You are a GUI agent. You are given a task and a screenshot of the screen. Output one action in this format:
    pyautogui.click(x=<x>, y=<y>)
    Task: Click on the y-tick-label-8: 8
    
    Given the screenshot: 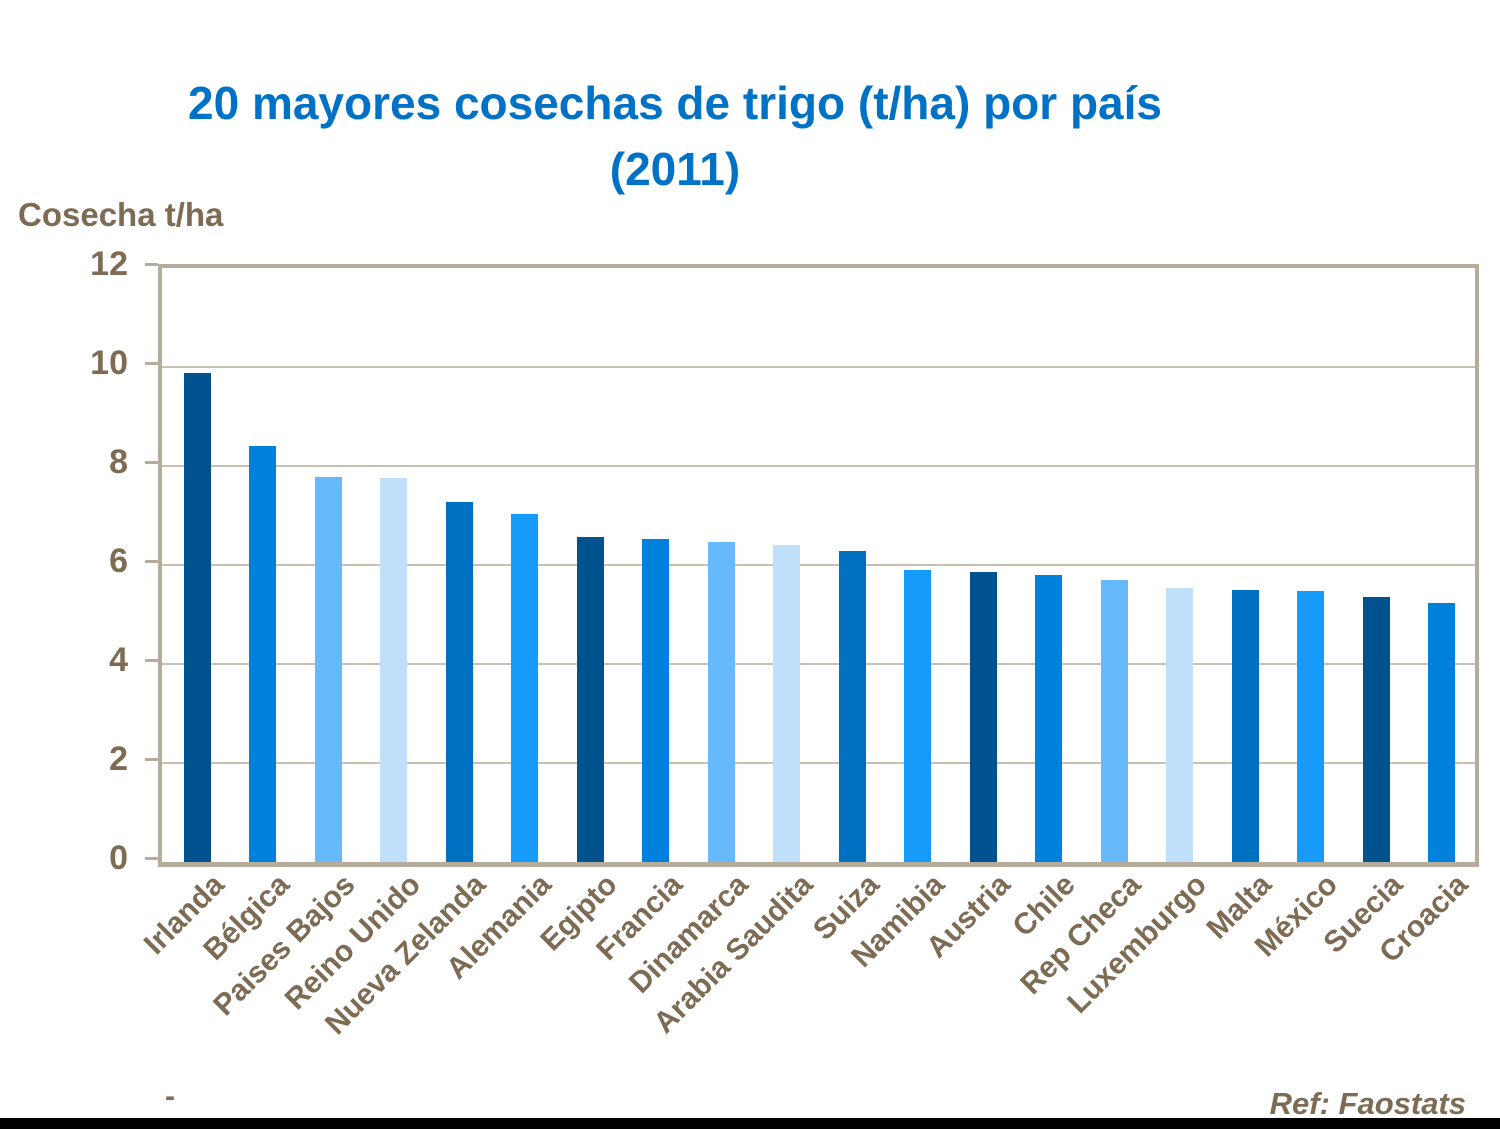 What is the action you would take?
    pyautogui.click(x=118, y=462)
    